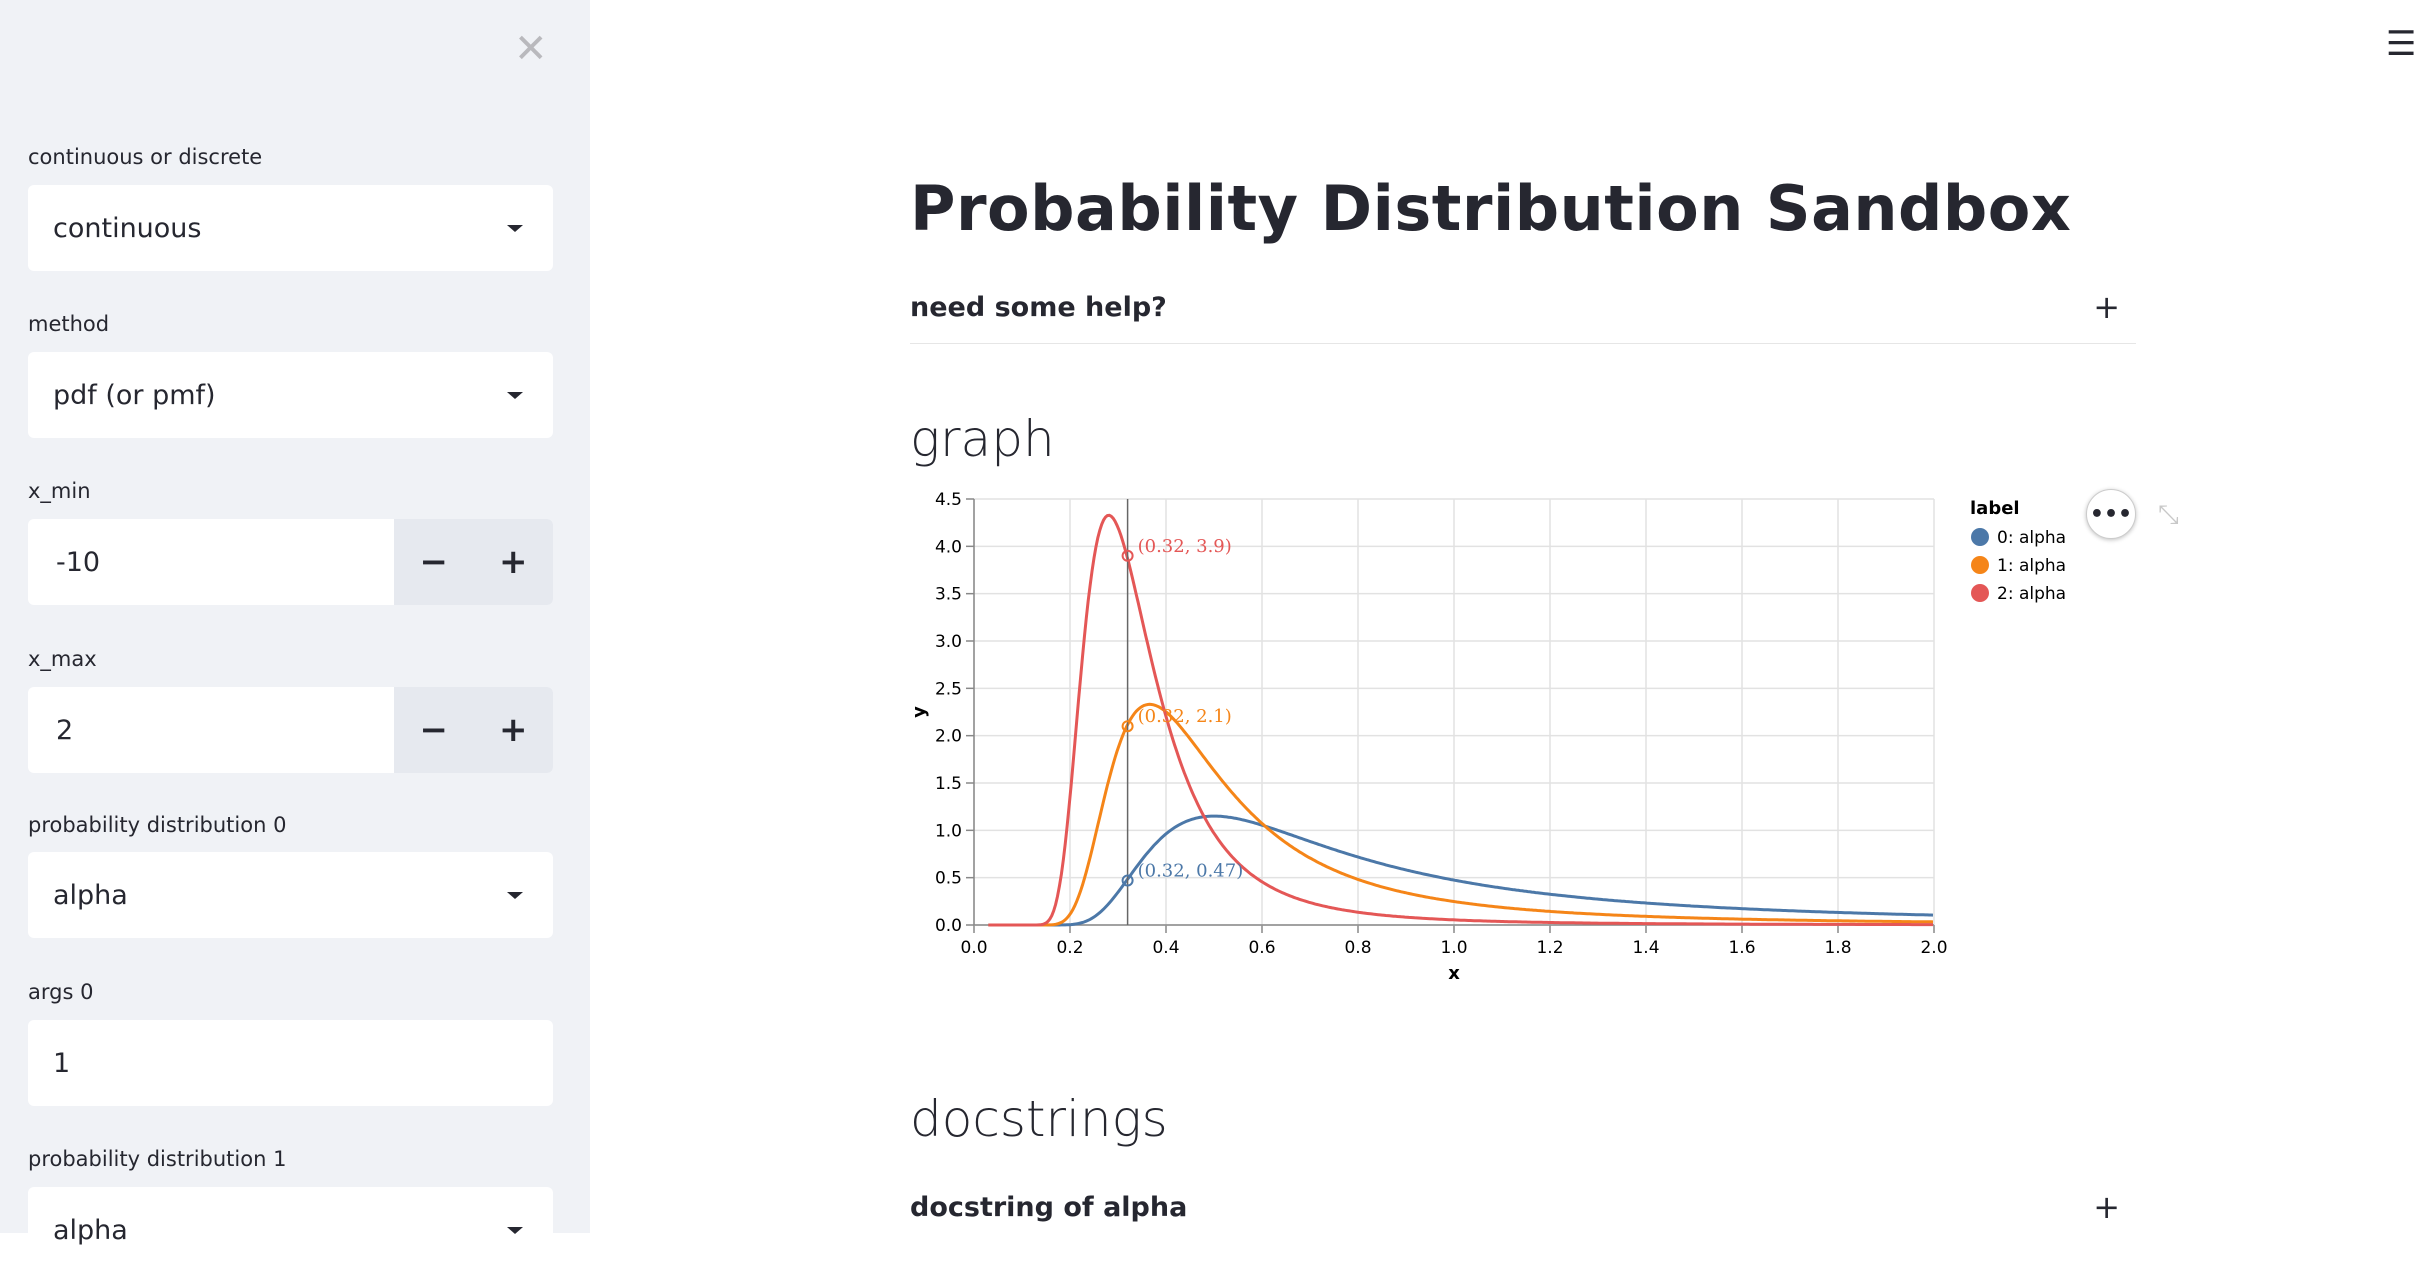 The width and height of the screenshot is (2431, 1273). I want to click on x-tick-label: 2.0, so click(1933, 948).